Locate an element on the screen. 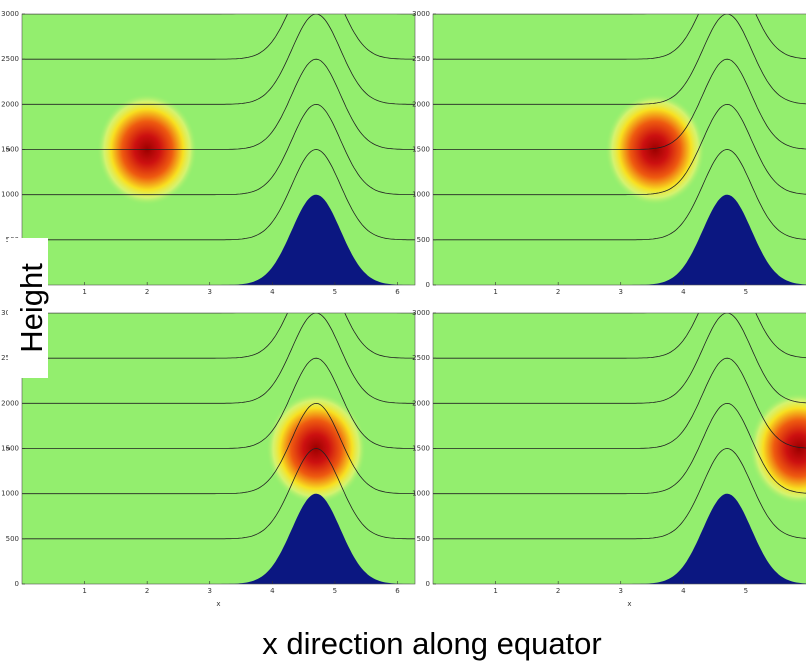  y-label: Height is located at coordinates (31, 308).